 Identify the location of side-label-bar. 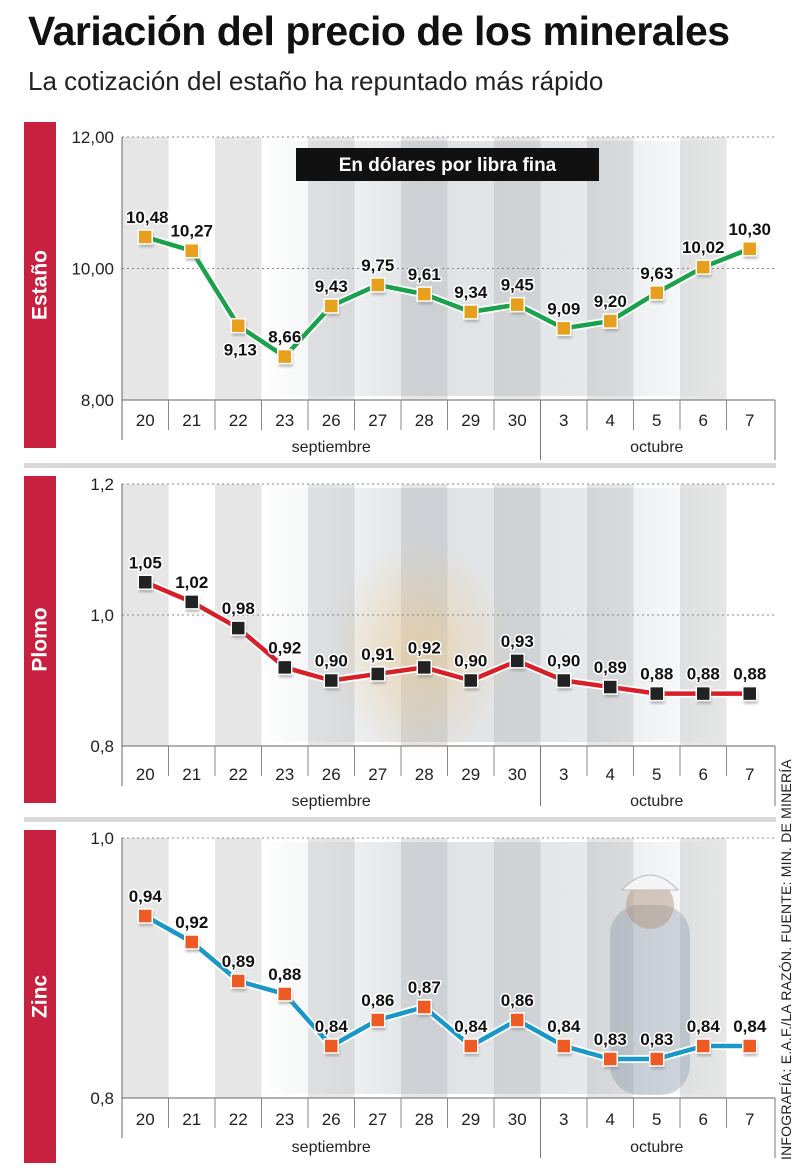
(40, 639).